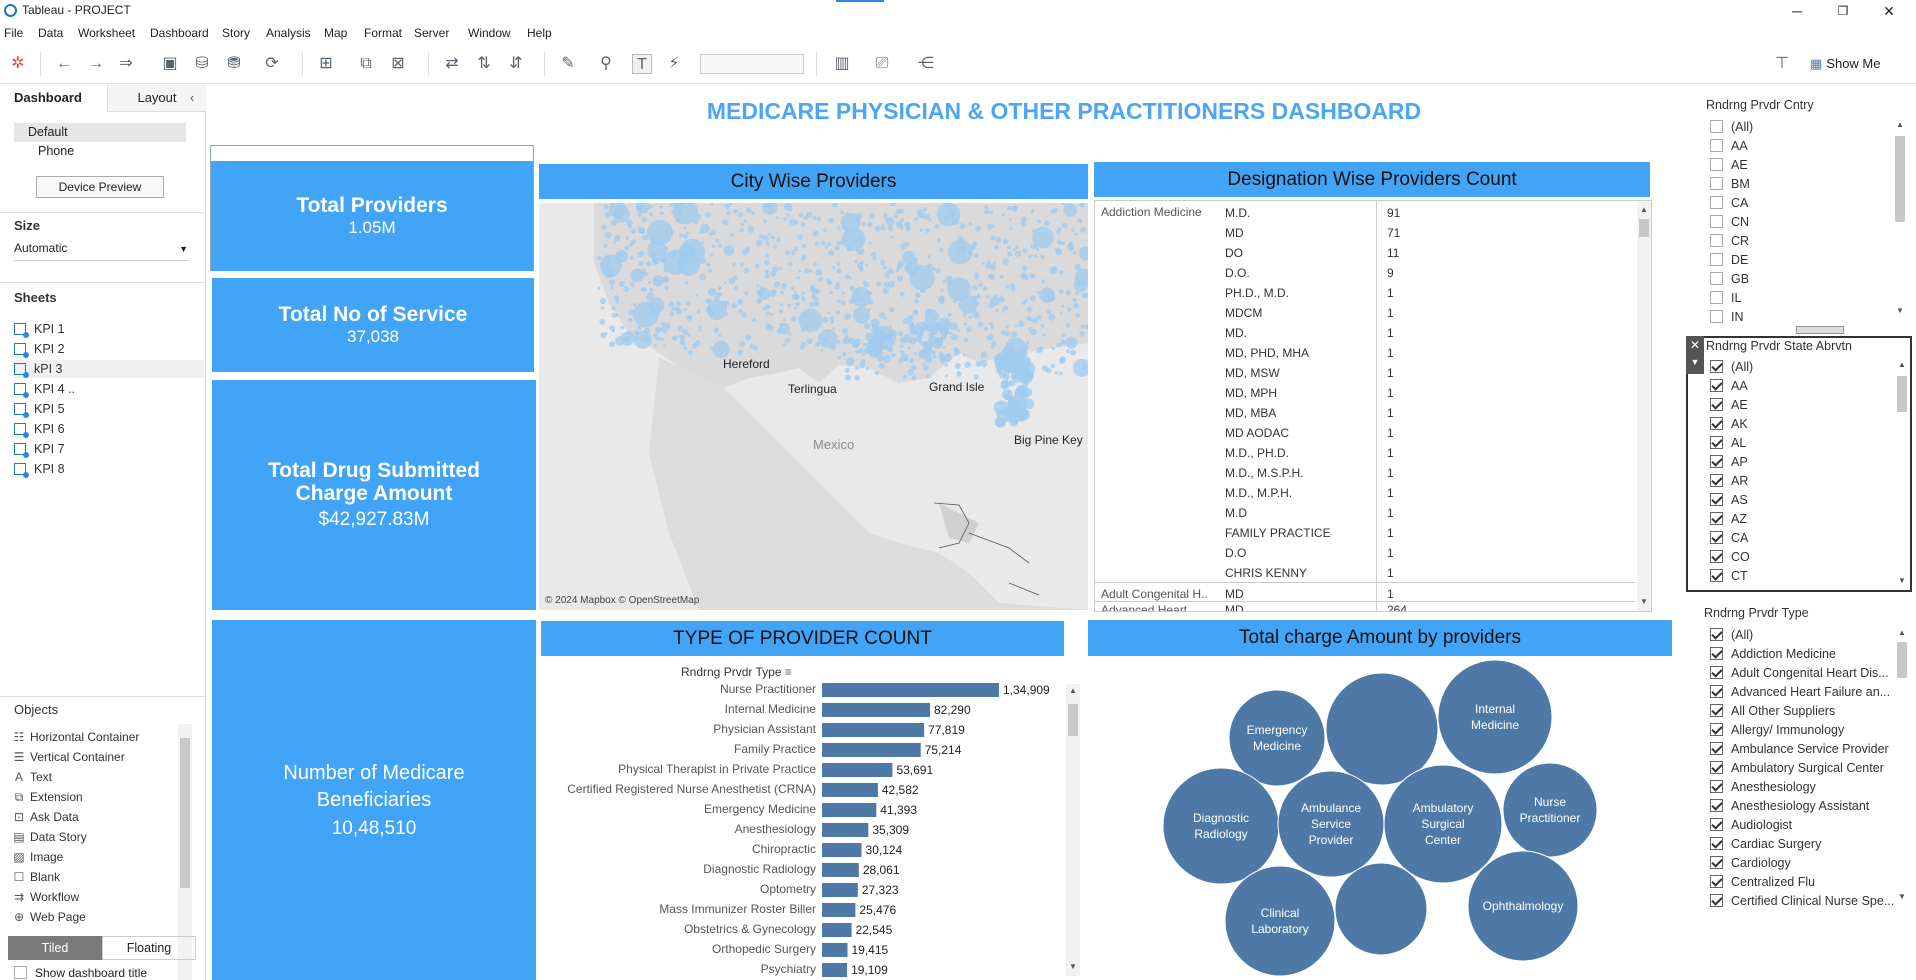  Describe the element at coordinates (1373, 433) in the screenshot. I see `table-row: MD AODAC 1` at that location.